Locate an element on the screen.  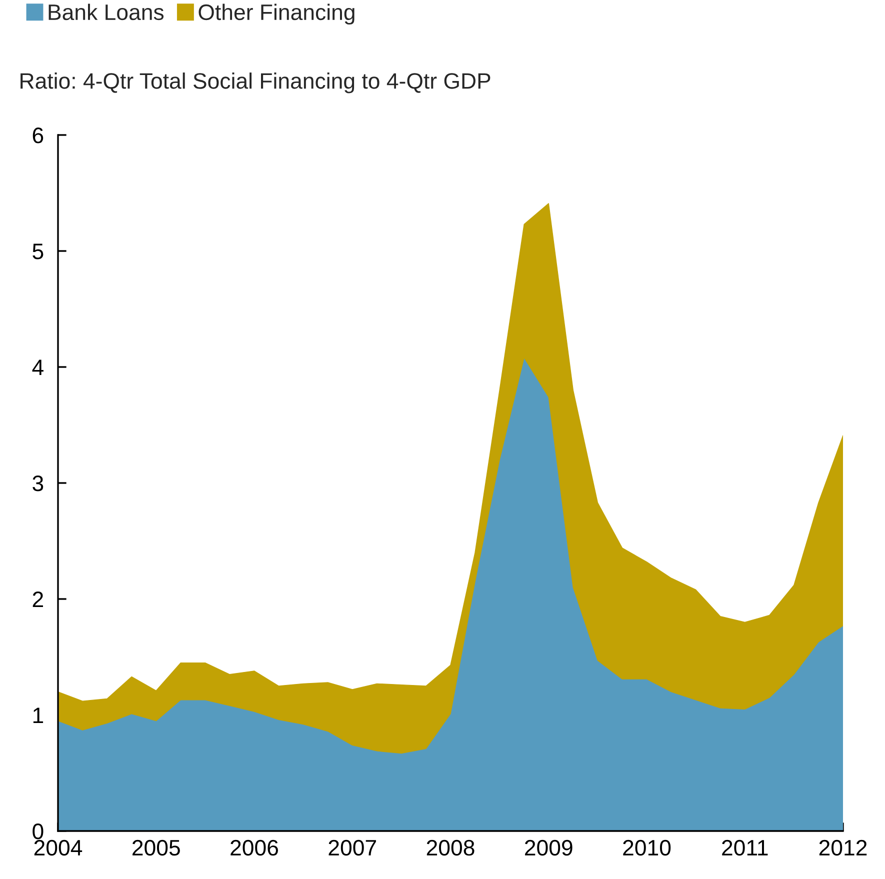
y-tick-label: 3 is located at coordinates (38, 484).